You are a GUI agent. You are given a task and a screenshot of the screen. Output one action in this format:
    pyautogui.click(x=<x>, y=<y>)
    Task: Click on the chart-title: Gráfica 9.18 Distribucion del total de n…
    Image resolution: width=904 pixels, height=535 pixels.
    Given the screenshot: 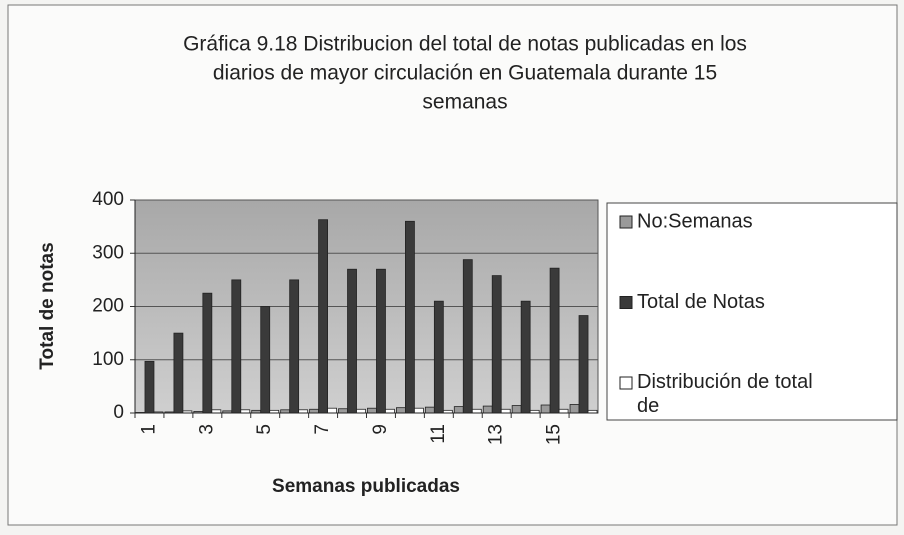 What is the action you would take?
    pyautogui.click(x=465, y=44)
    